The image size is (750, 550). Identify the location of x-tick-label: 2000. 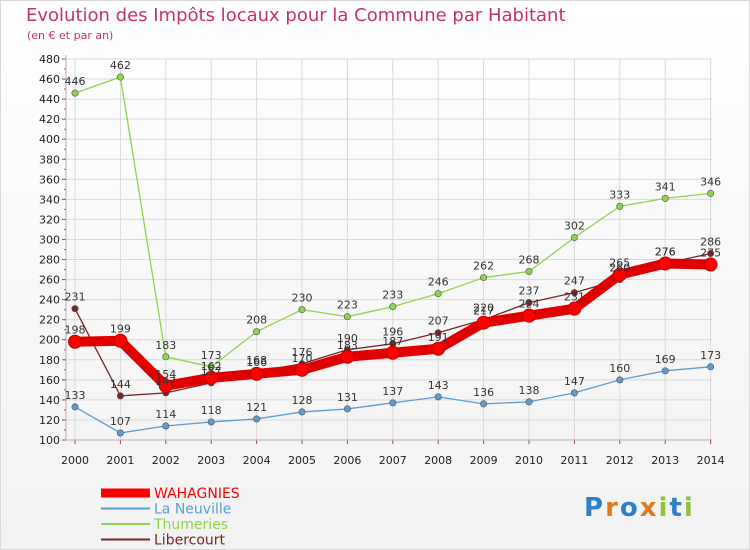
(75, 460).